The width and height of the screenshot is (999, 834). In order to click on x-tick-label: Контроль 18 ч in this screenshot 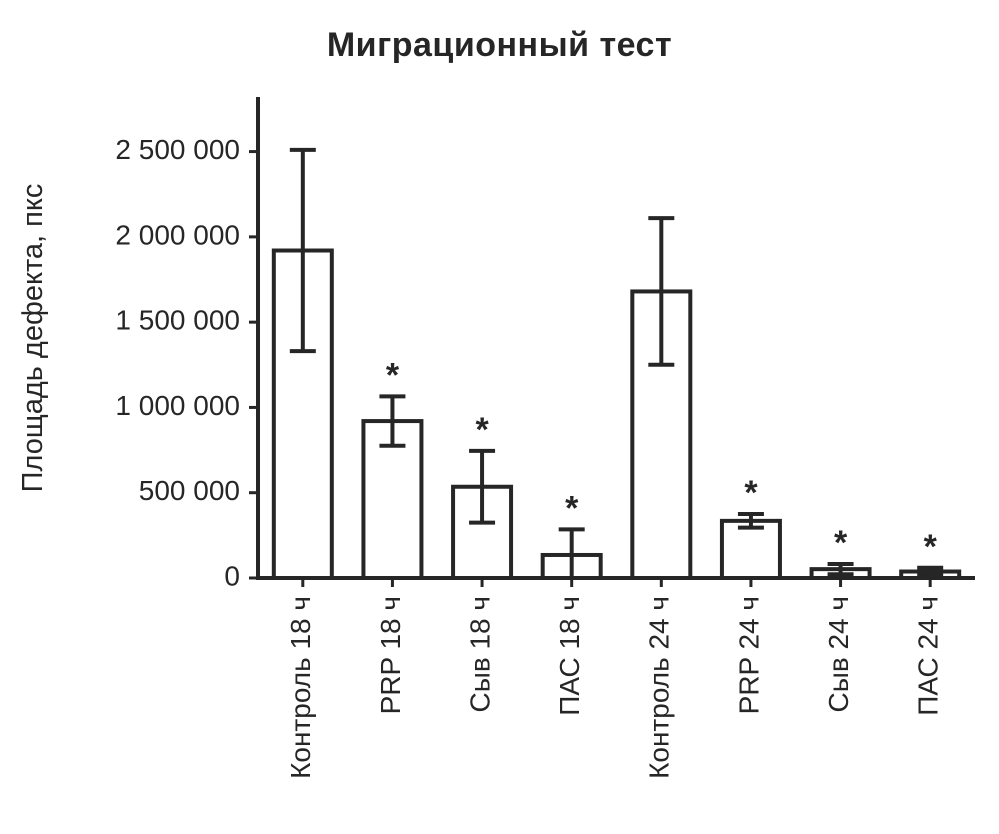, I will do `click(300, 687)`.